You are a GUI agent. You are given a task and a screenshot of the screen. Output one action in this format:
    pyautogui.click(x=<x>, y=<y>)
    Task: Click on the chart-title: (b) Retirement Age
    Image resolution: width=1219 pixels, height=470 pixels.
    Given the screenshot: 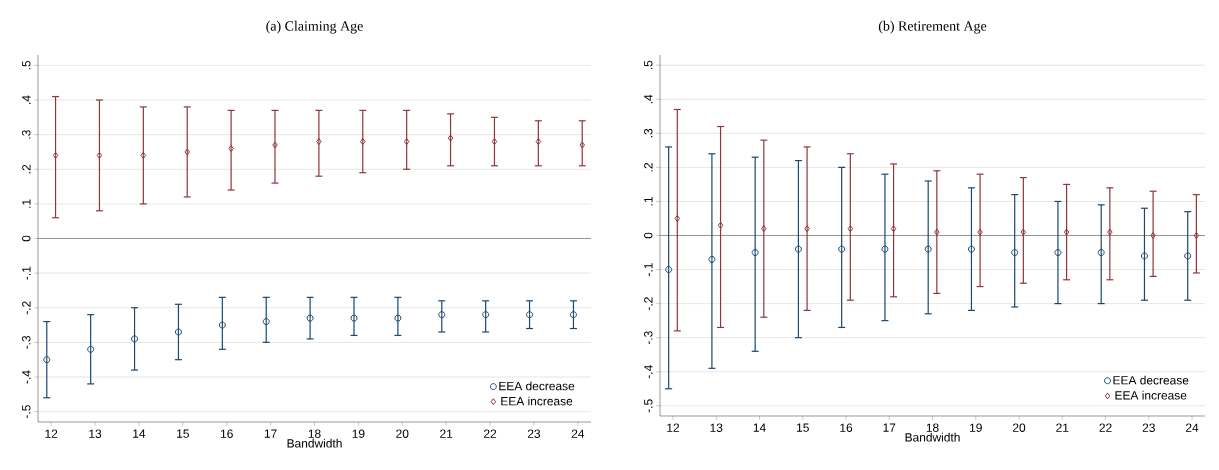 What is the action you would take?
    pyautogui.click(x=932, y=27)
    